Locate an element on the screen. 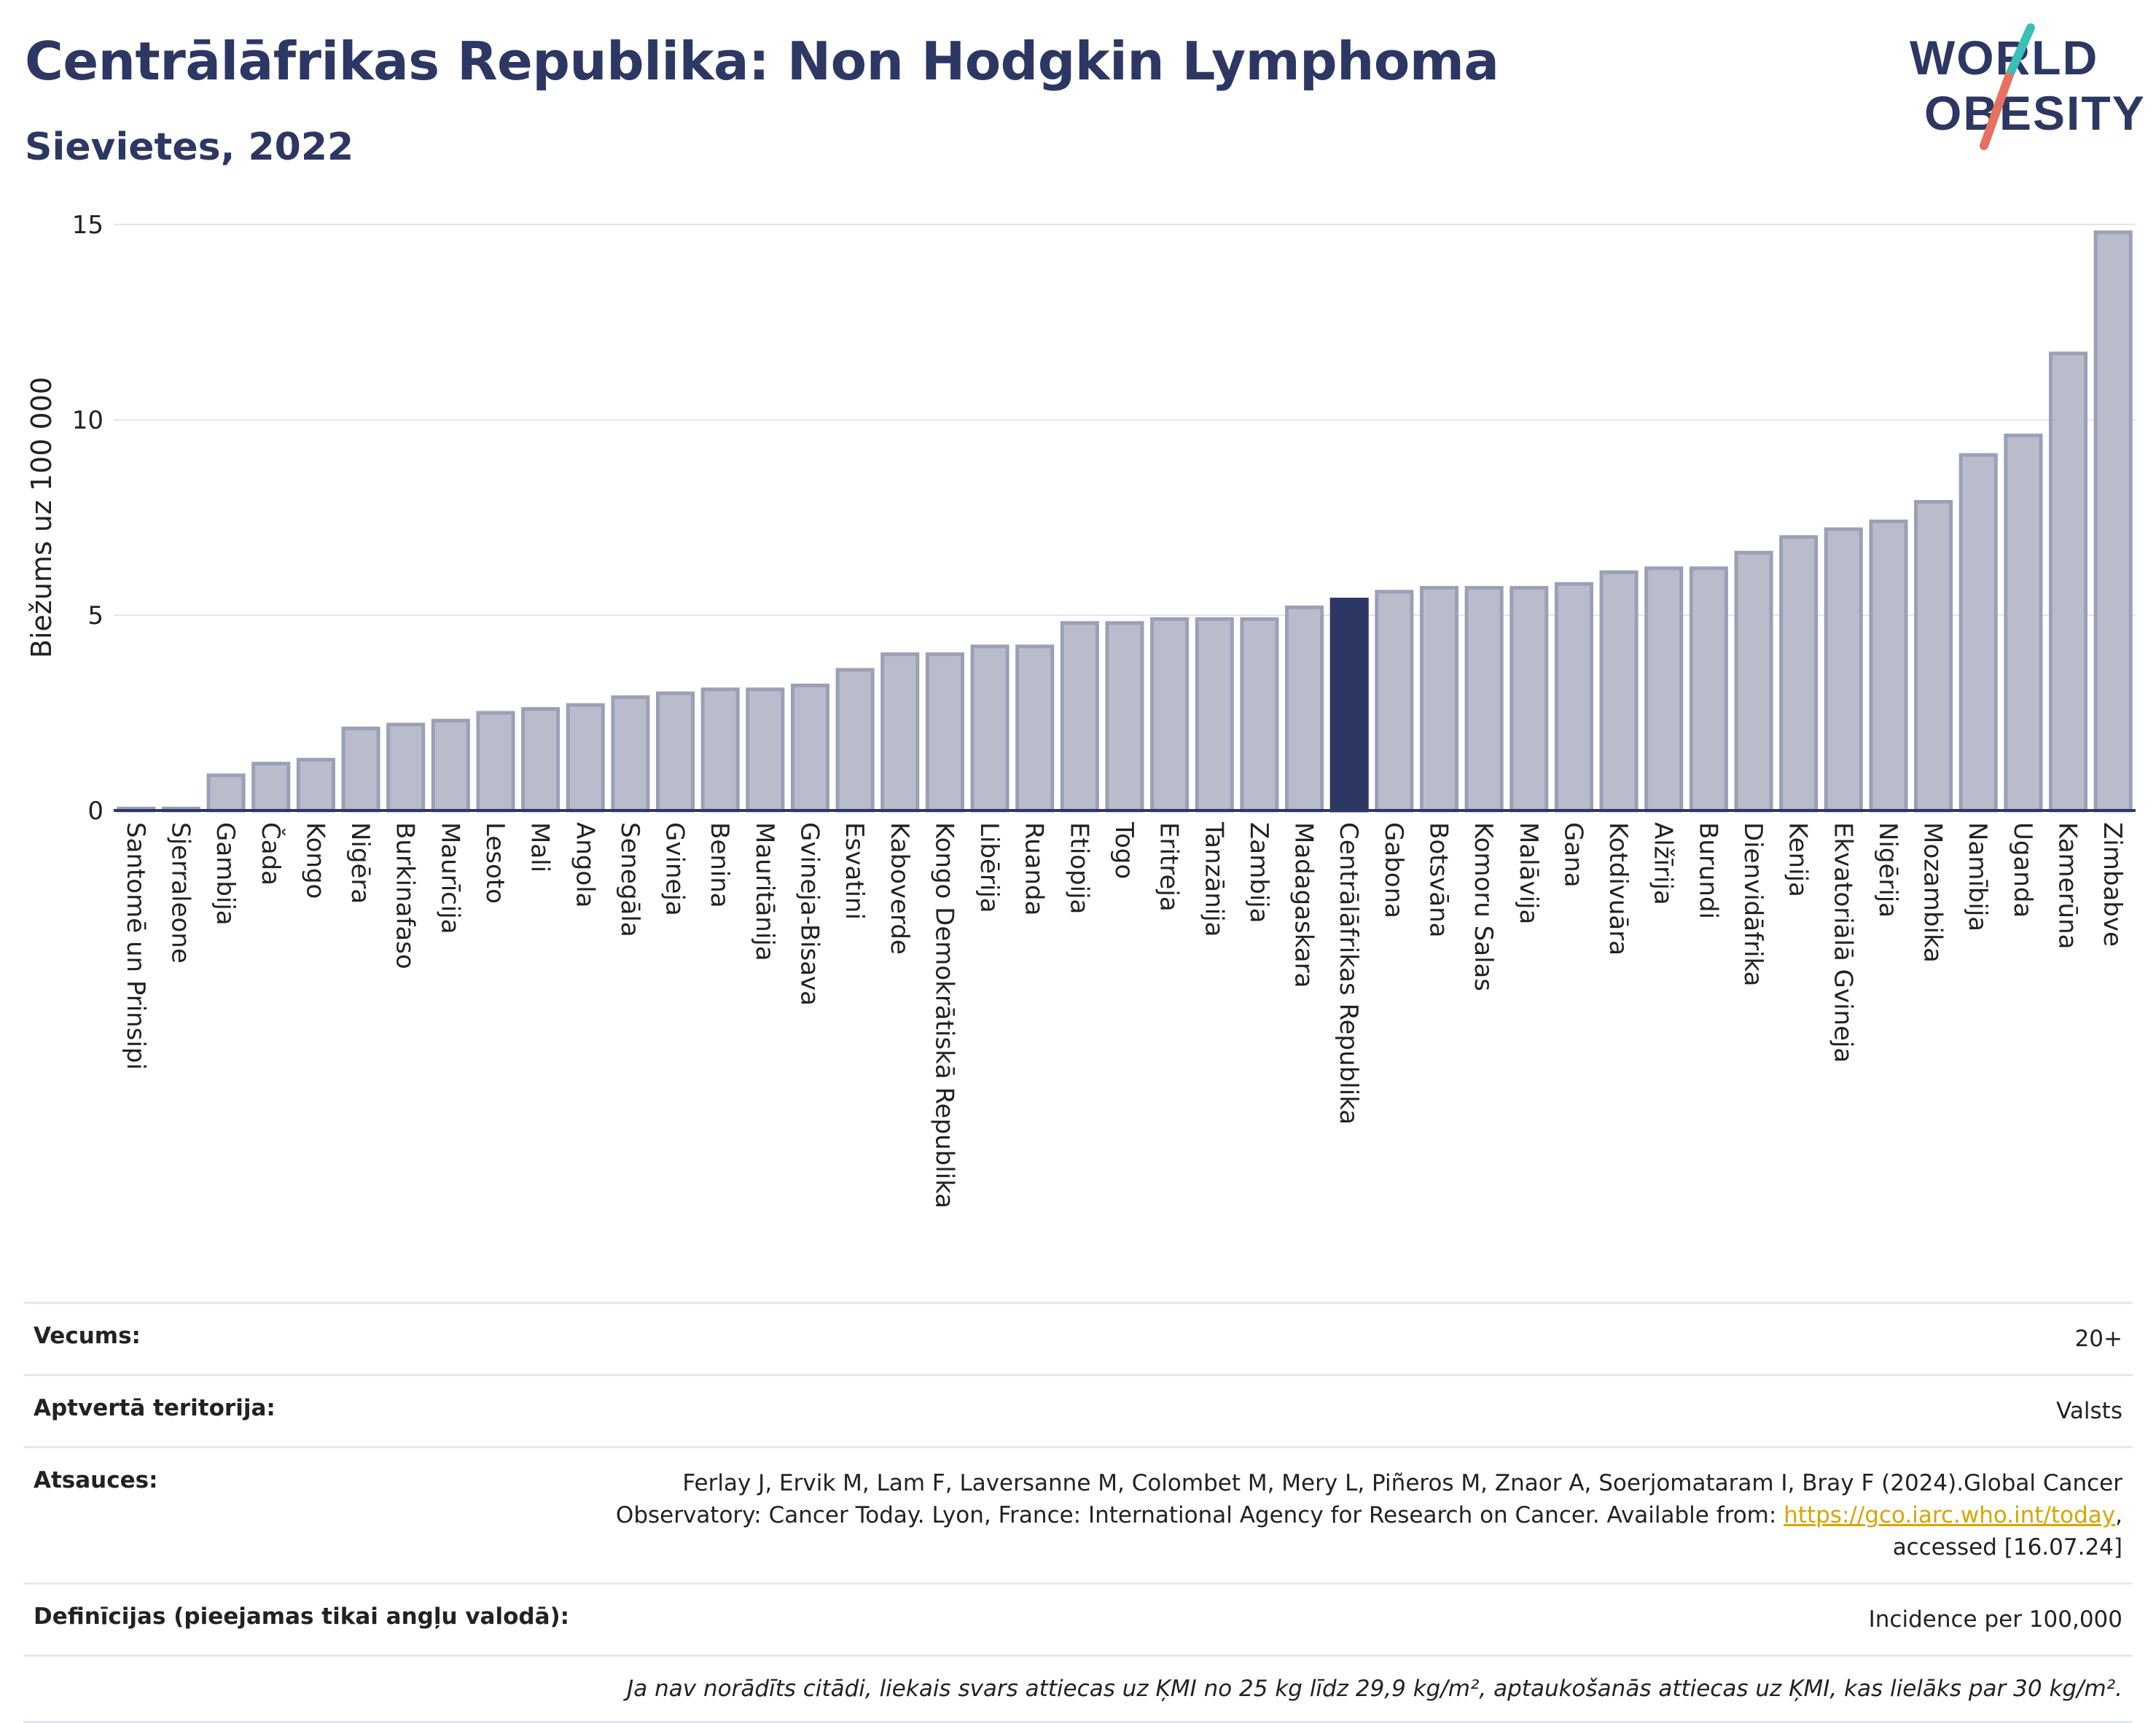 This screenshot has height=1723, width=2156. x-tick-label: Nigērija is located at coordinates (1888, 870).